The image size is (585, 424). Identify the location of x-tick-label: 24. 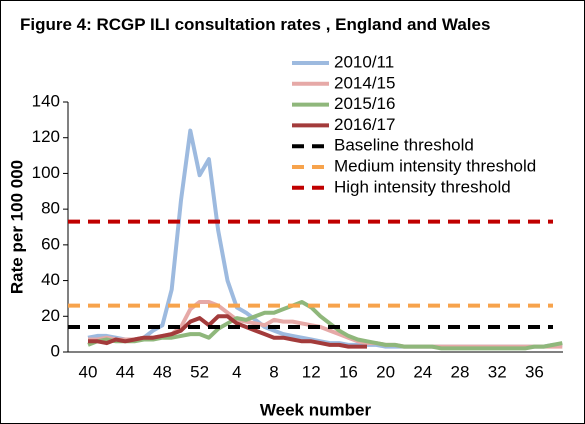
(422, 371).